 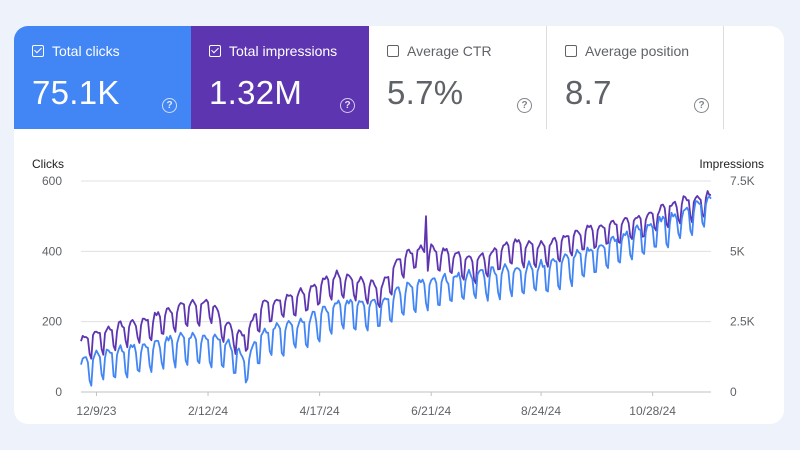 I want to click on left-tick-label: 400, so click(x=52, y=251).